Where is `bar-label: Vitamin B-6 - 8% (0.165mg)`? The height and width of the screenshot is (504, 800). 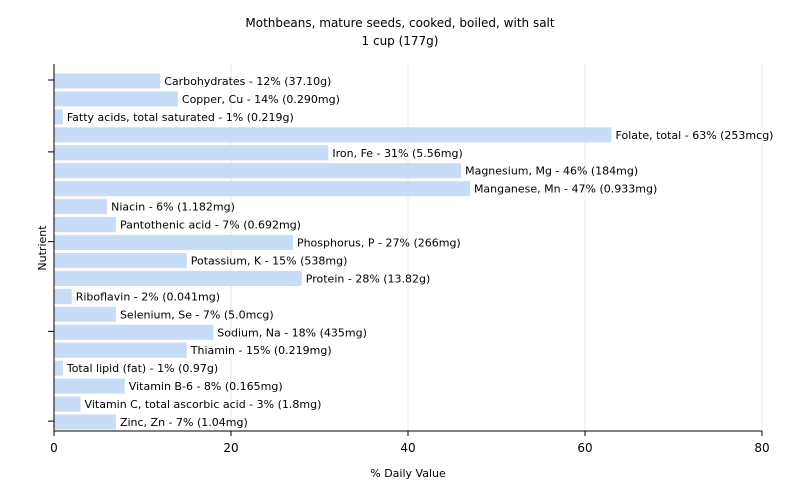
bar-label: Vitamin B-6 - 8% (0.165mg) is located at coordinates (206, 386).